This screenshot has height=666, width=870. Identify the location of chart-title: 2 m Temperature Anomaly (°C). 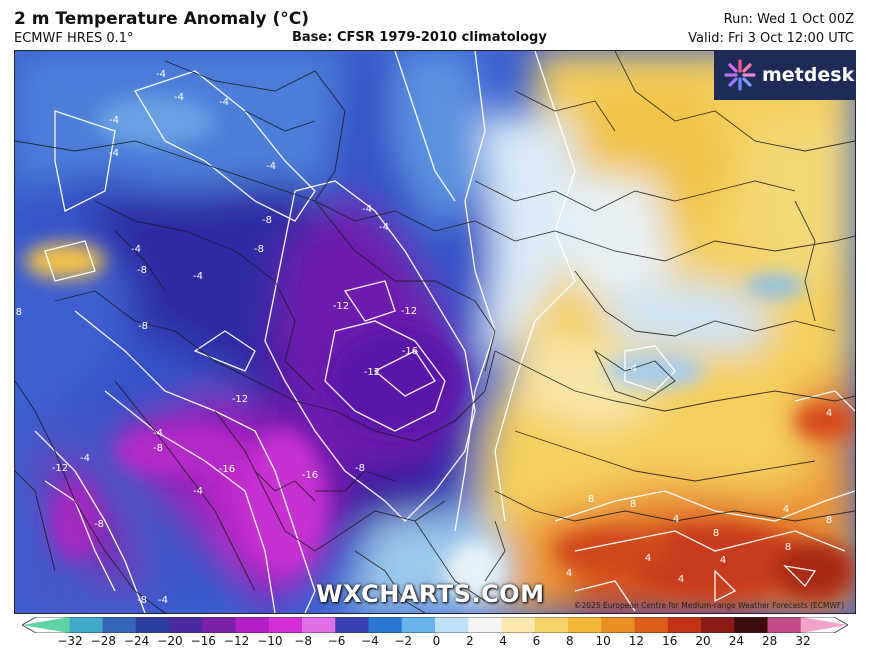
(162, 19).